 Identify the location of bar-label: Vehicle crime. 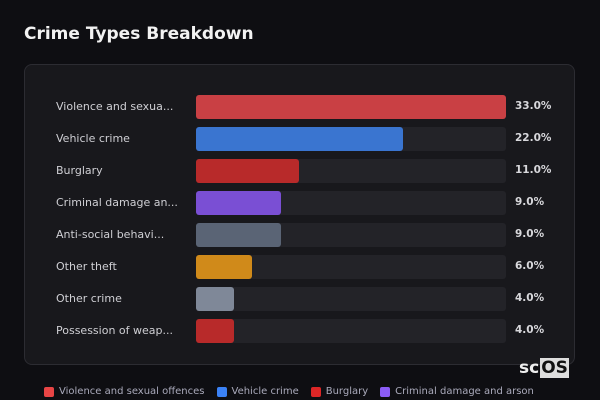
(93, 138).